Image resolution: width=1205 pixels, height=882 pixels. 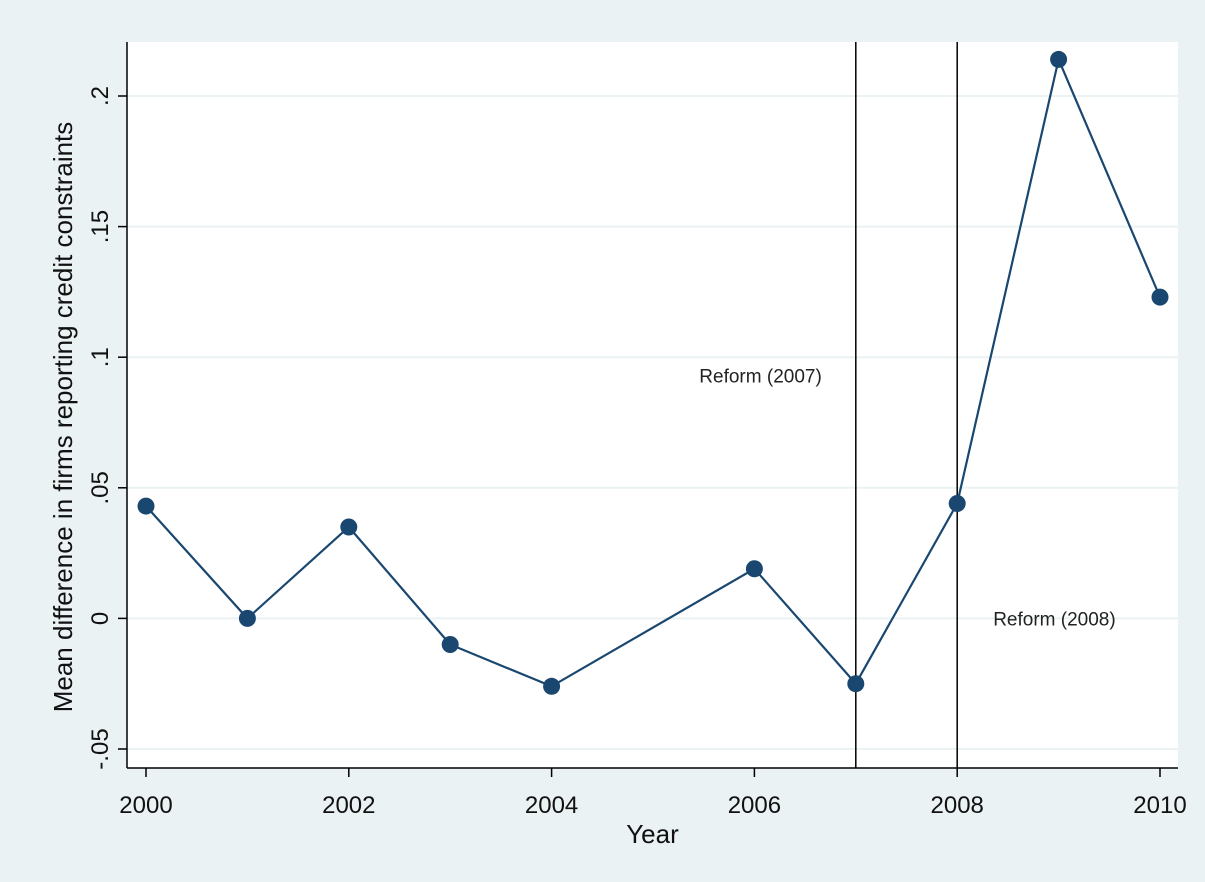 What do you see at coordinates (100, 357) in the screenshot?
I see `y-tick-label: .1` at bounding box center [100, 357].